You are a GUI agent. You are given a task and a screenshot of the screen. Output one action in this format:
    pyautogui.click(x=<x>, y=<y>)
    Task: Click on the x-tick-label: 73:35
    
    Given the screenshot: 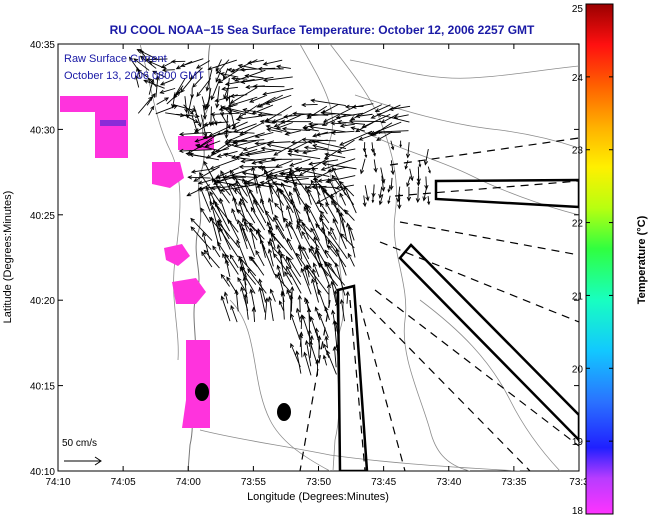 What is the action you would take?
    pyautogui.click(x=513, y=482)
    